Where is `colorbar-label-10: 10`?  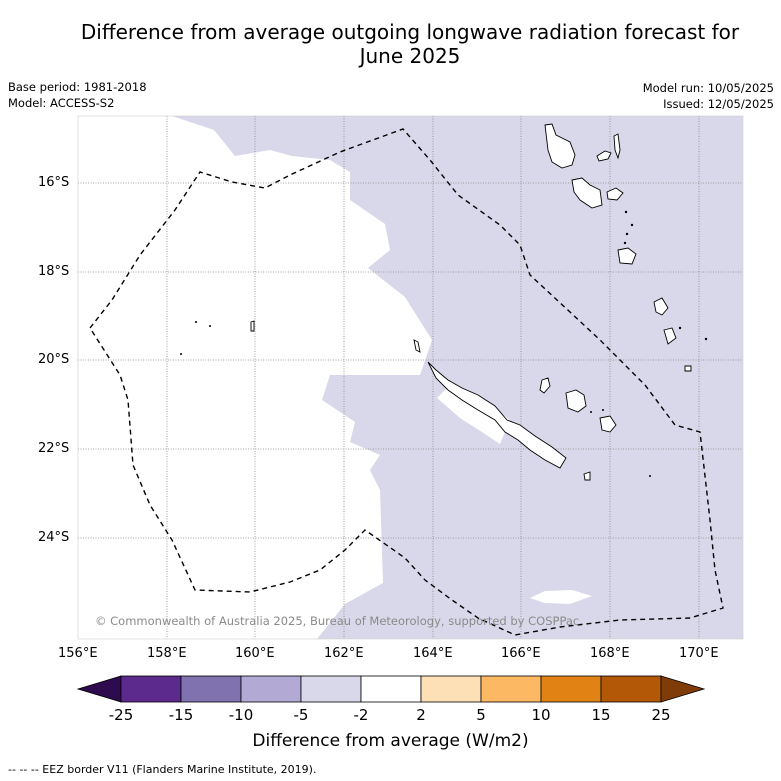 colorbar-label-10: 10 is located at coordinates (541, 715).